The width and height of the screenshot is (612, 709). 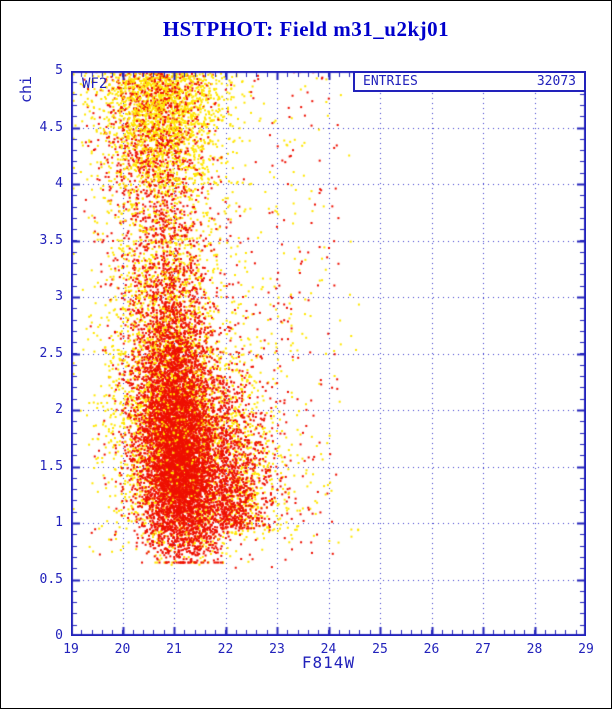 What do you see at coordinates (306, 29) in the screenshot?
I see `page-title: HSTPHOT: Field m31_u2kj01` at bounding box center [306, 29].